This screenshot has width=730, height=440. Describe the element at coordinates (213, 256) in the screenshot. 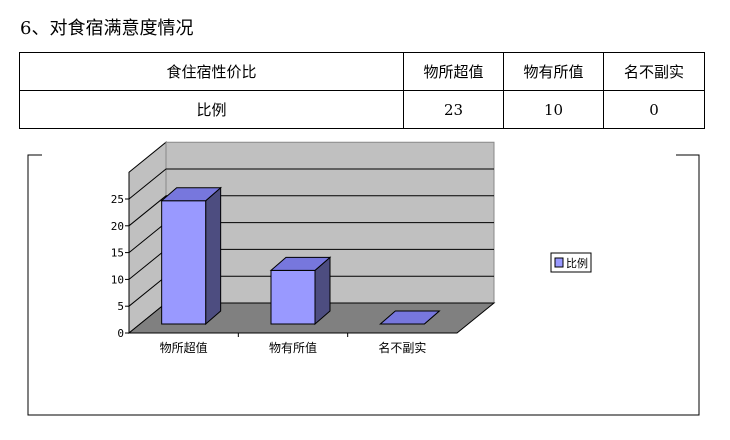

I see `bar-side` at that location.